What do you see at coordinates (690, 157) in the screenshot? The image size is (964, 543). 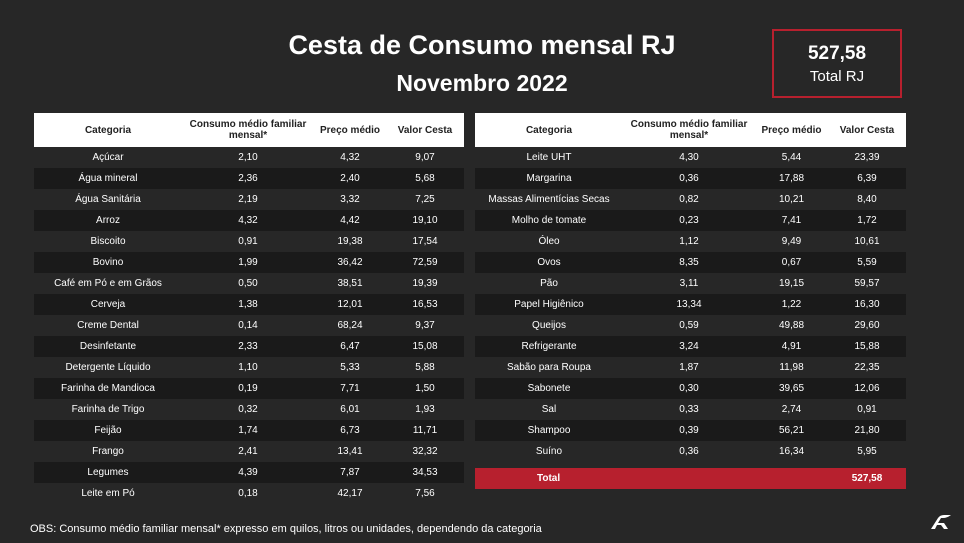 I see `table-row: Leite UHT 4,30 5,44 23,39` at bounding box center [690, 157].